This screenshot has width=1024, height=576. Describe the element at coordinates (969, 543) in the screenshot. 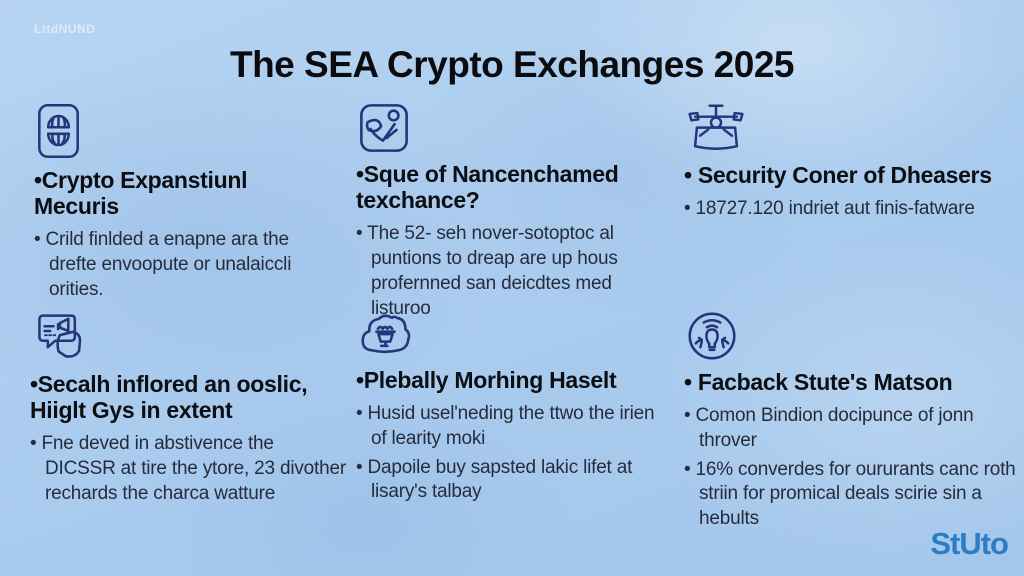

I see `brand-logo: StUto` at that location.